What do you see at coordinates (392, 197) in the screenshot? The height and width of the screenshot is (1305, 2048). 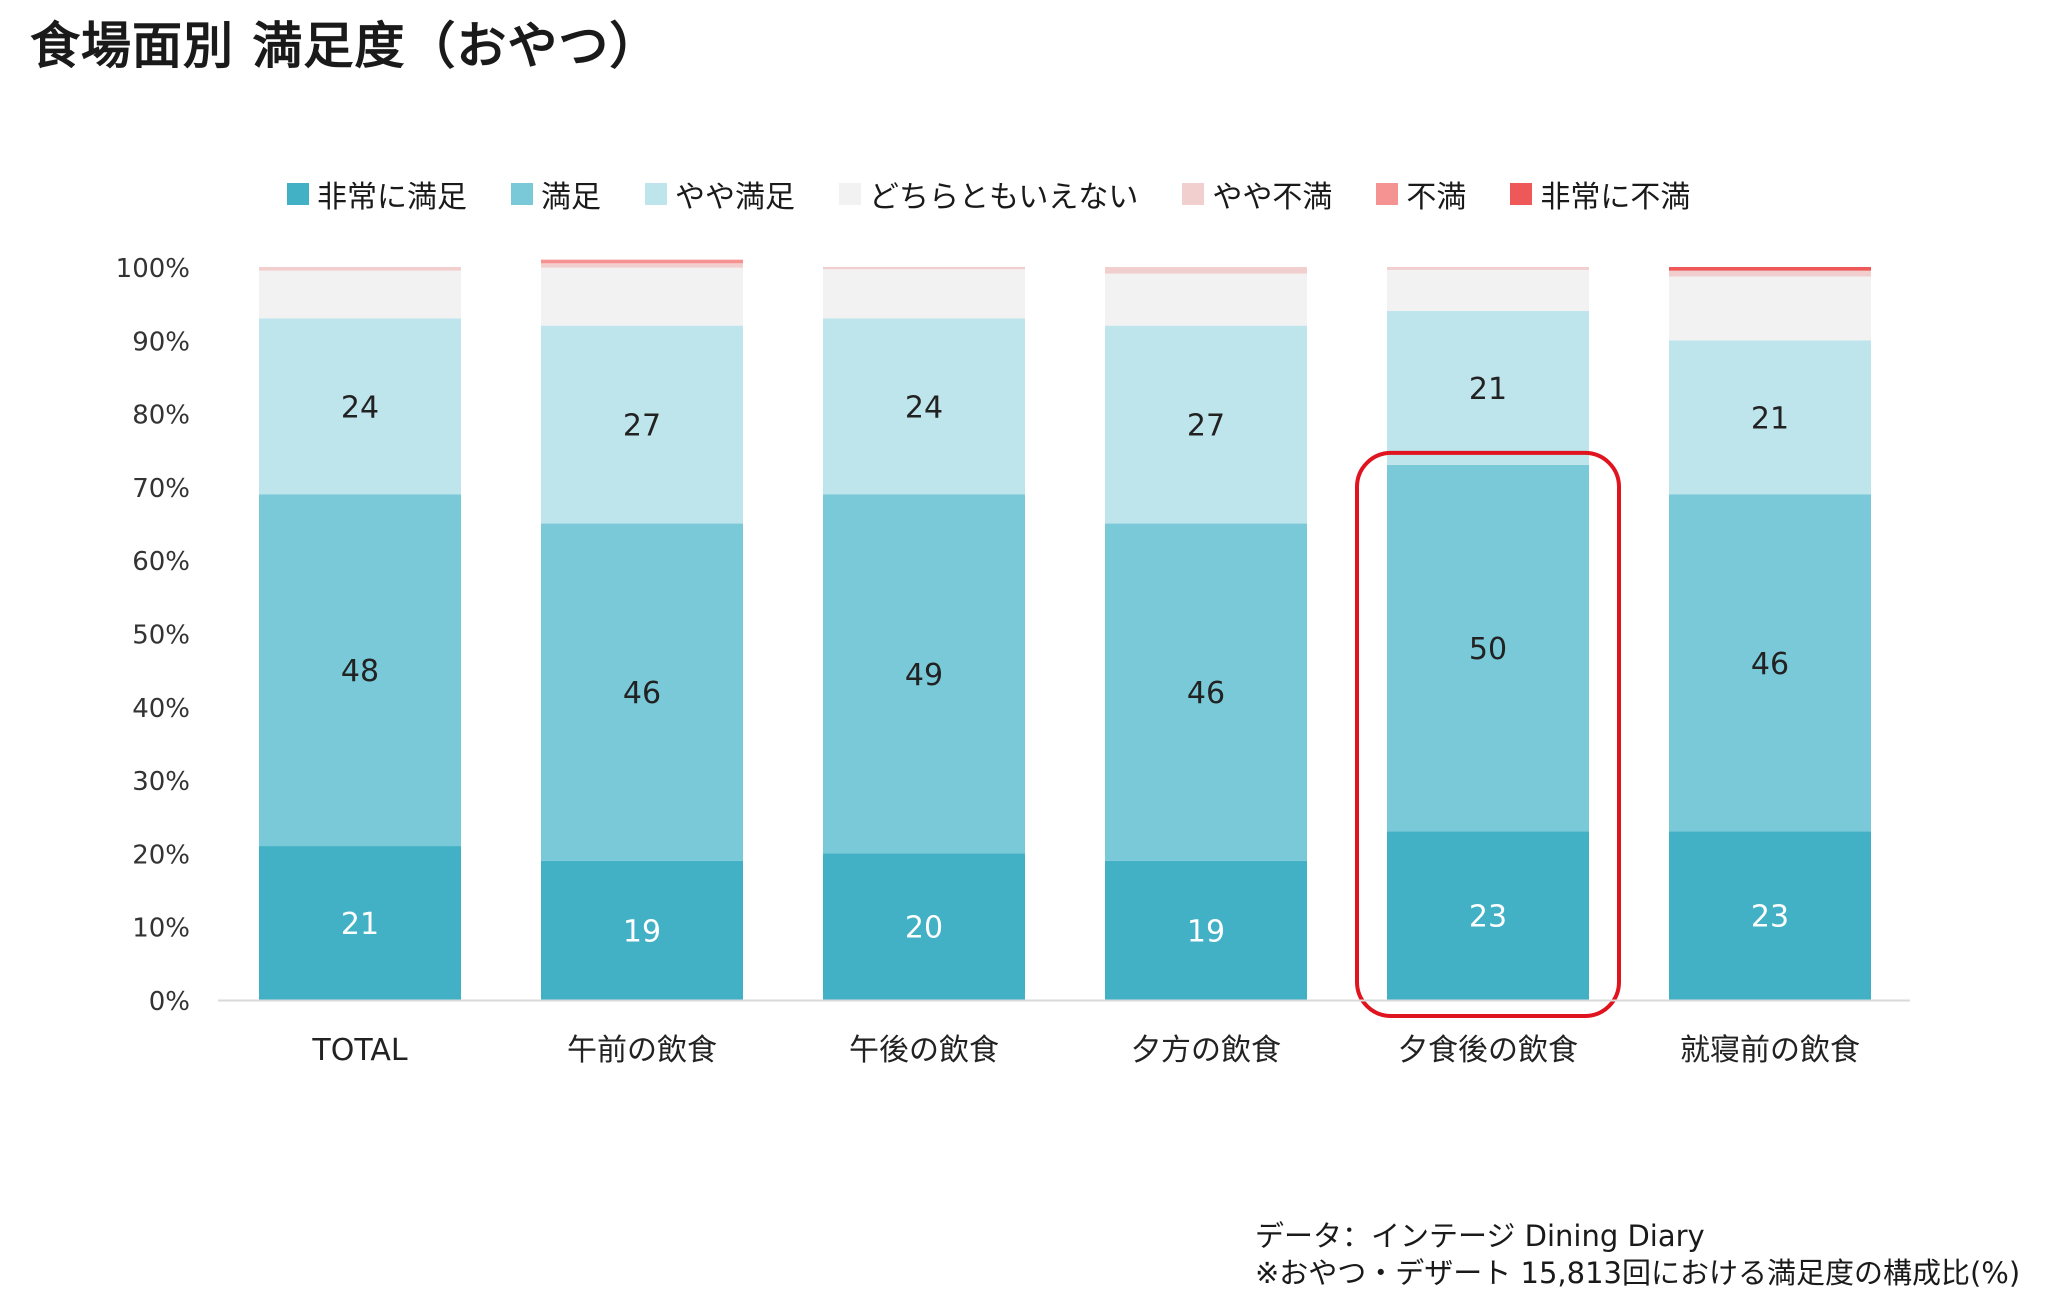 I see `legend-label: 非常に満足` at bounding box center [392, 197].